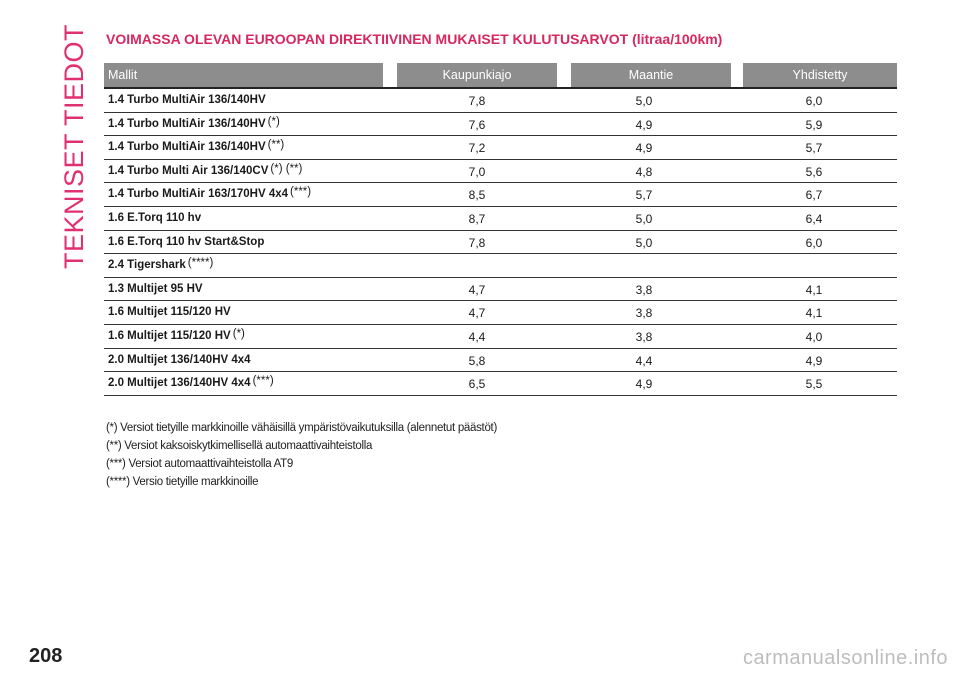 This screenshot has width=960, height=678. I want to click on header-combined: Yhdistetty, so click(820, 75).